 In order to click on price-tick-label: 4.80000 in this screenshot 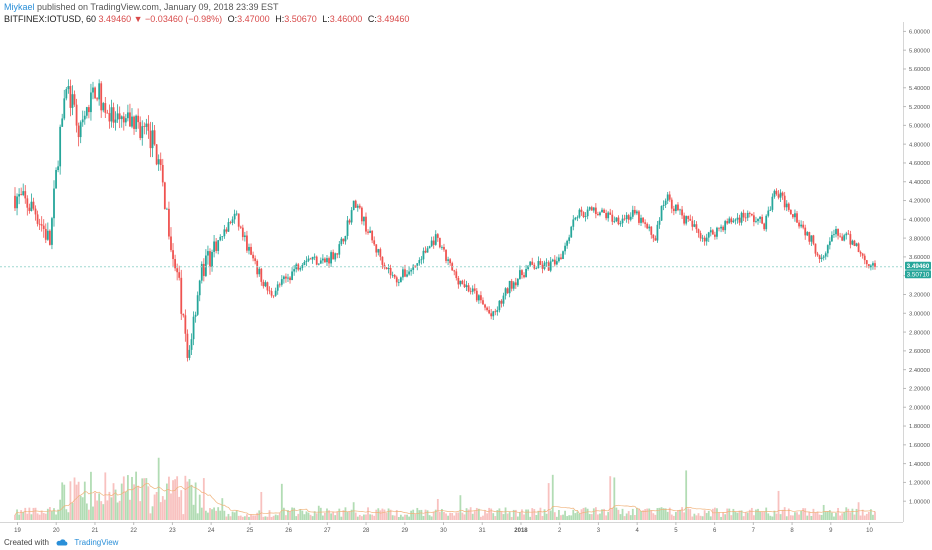, I will do `click(919, 145)`.